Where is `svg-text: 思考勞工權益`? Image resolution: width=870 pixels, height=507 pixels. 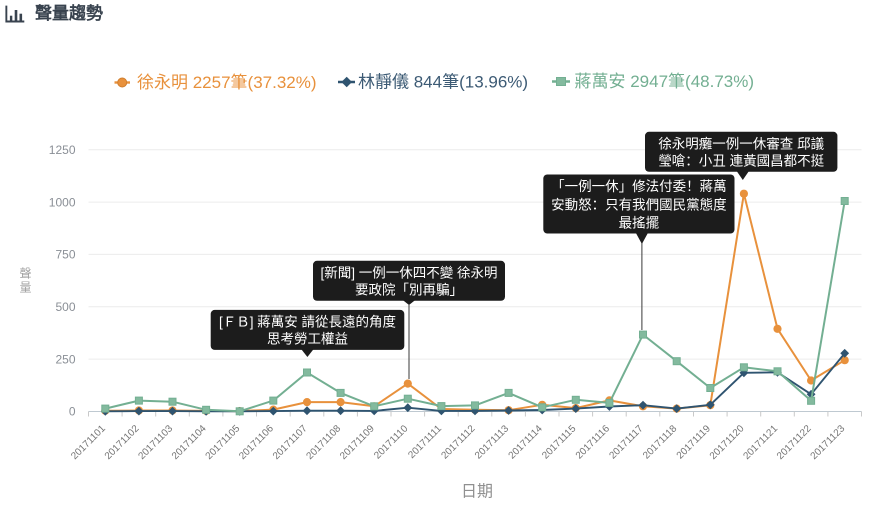
svg-text: 思考勞工權益 is located at coordinates (307, 339).